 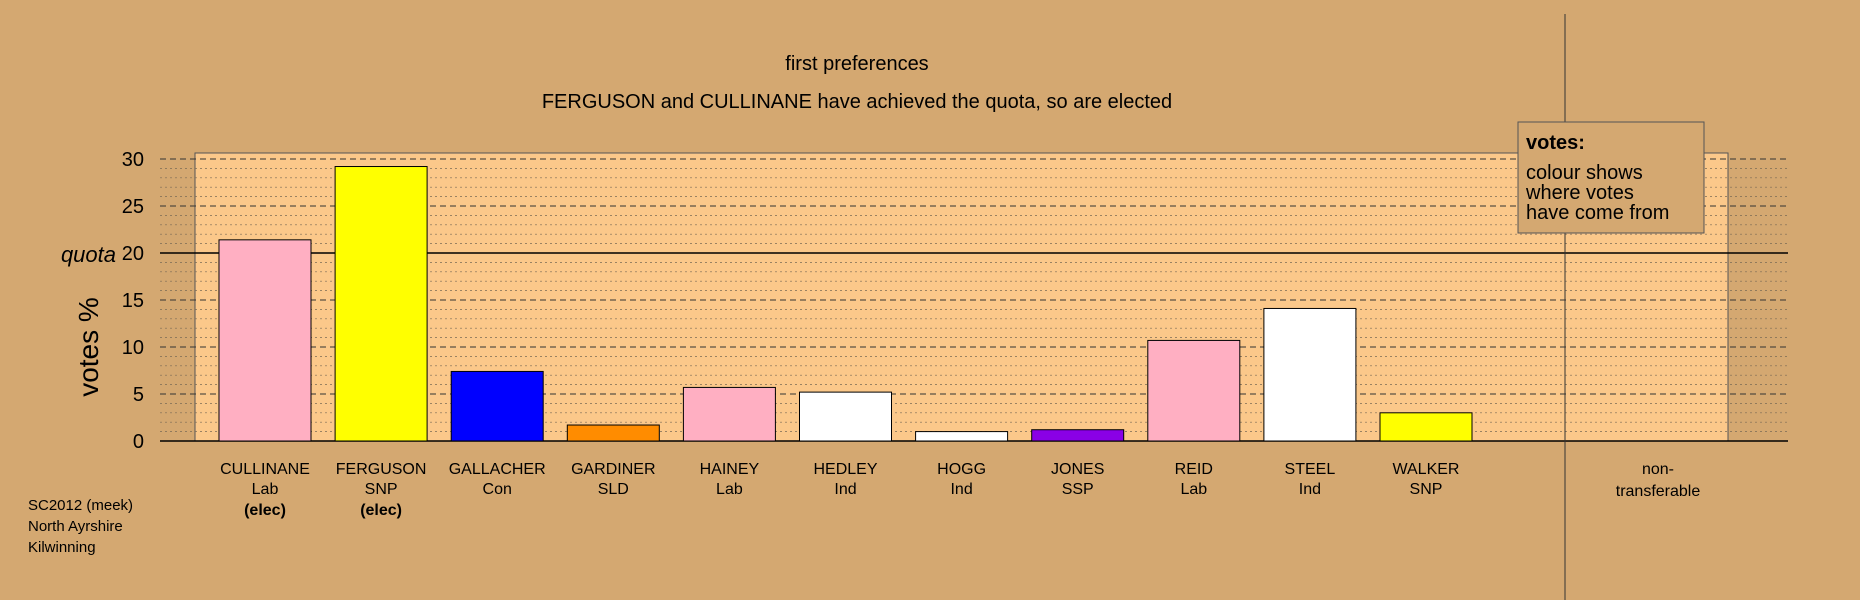 What do you see at coordinates (1426, 427) in the screenshot?
I see `bar-walker` at bounding box center [1426, 427].